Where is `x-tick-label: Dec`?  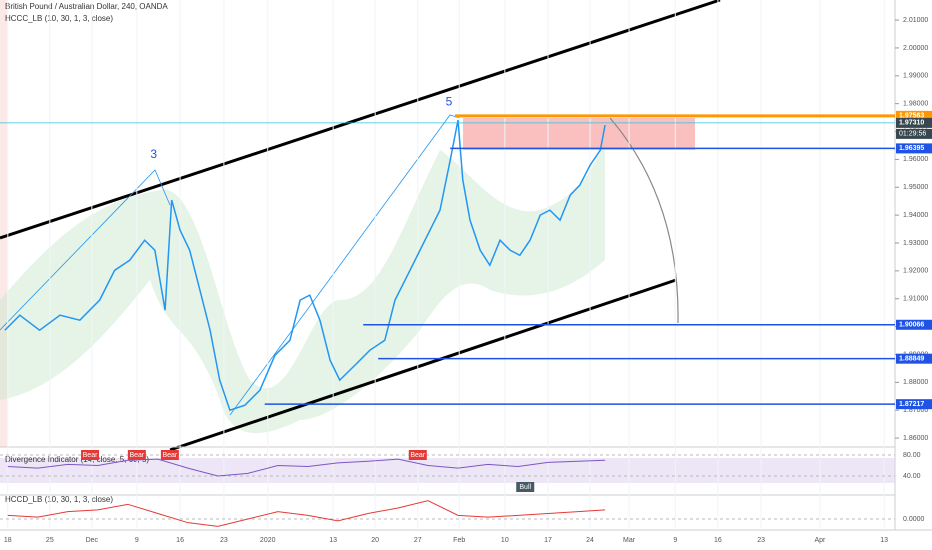 x-tick-label: Dec is located at coordinates (92, 540).